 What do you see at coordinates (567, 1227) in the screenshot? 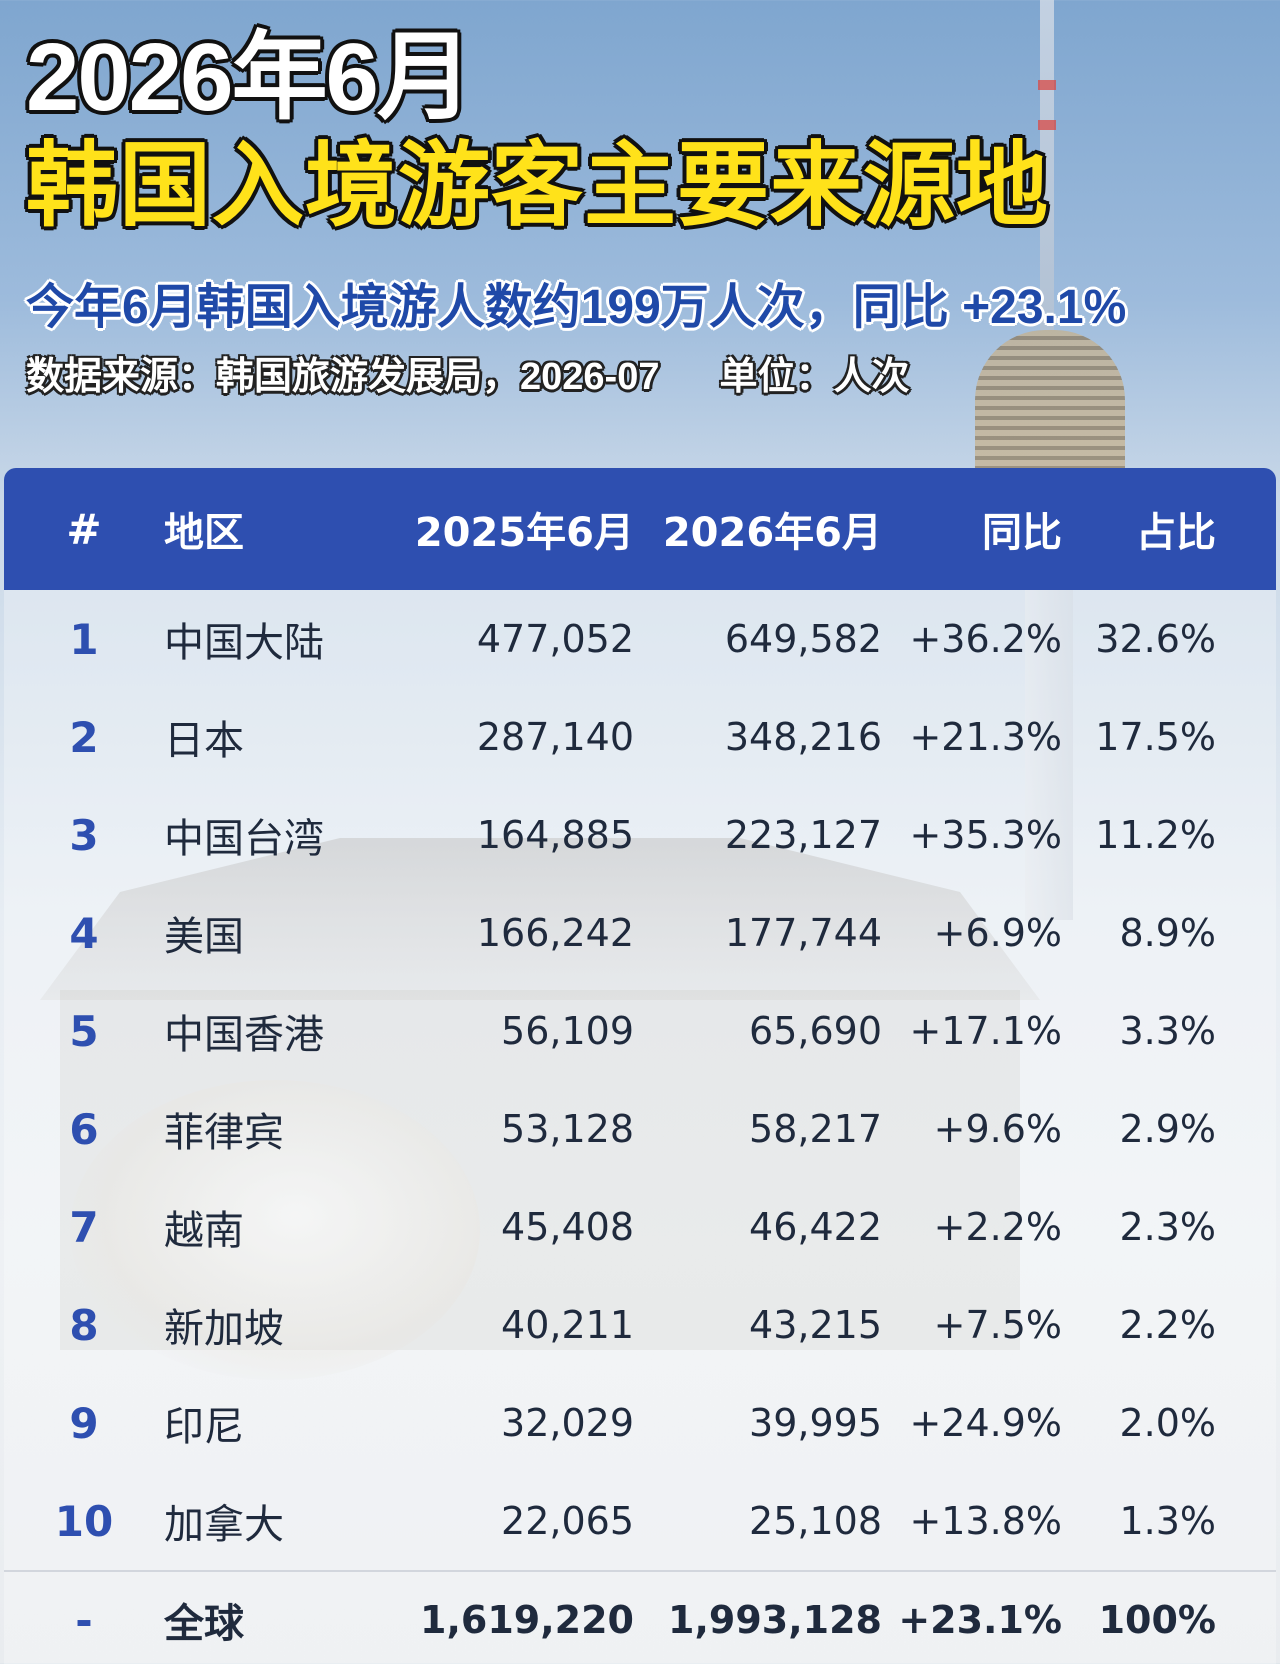
I see `prev-cell: 45,408` at bounding box center [567, 1227].